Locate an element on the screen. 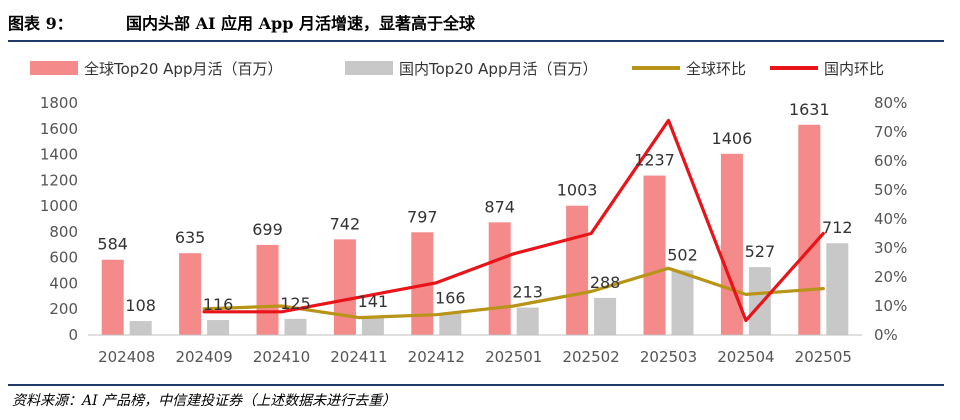 This screenshot has width=960, height=420. left-tick-label: 1400 is located at coordinates (59, 155).